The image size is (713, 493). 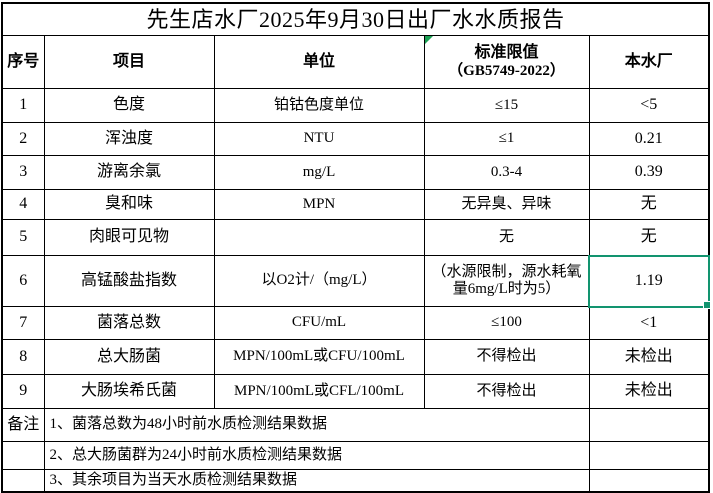 What do you see at coordinates (649, 105) in the screenshot?
I see `cell-plant: <5` at bounding box center [649, 105].